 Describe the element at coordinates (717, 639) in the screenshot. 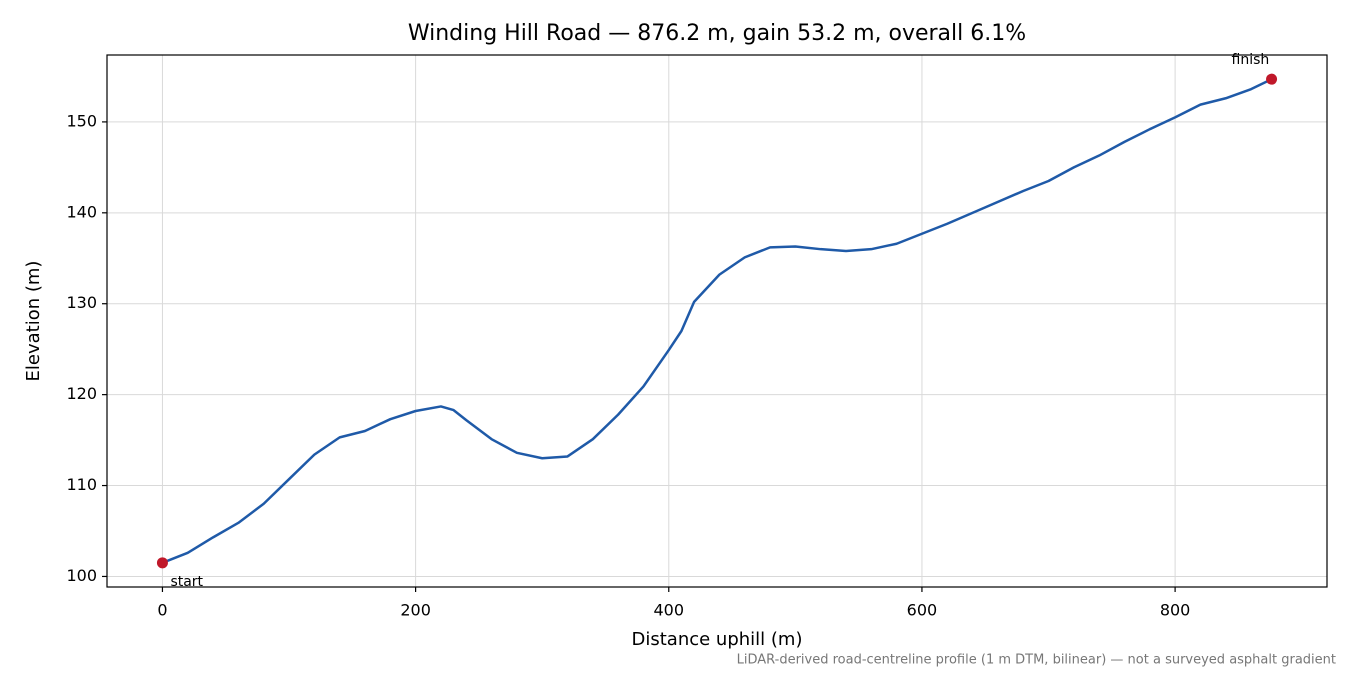

I see `x-axis-label: Distance uphill (m)` at that location.